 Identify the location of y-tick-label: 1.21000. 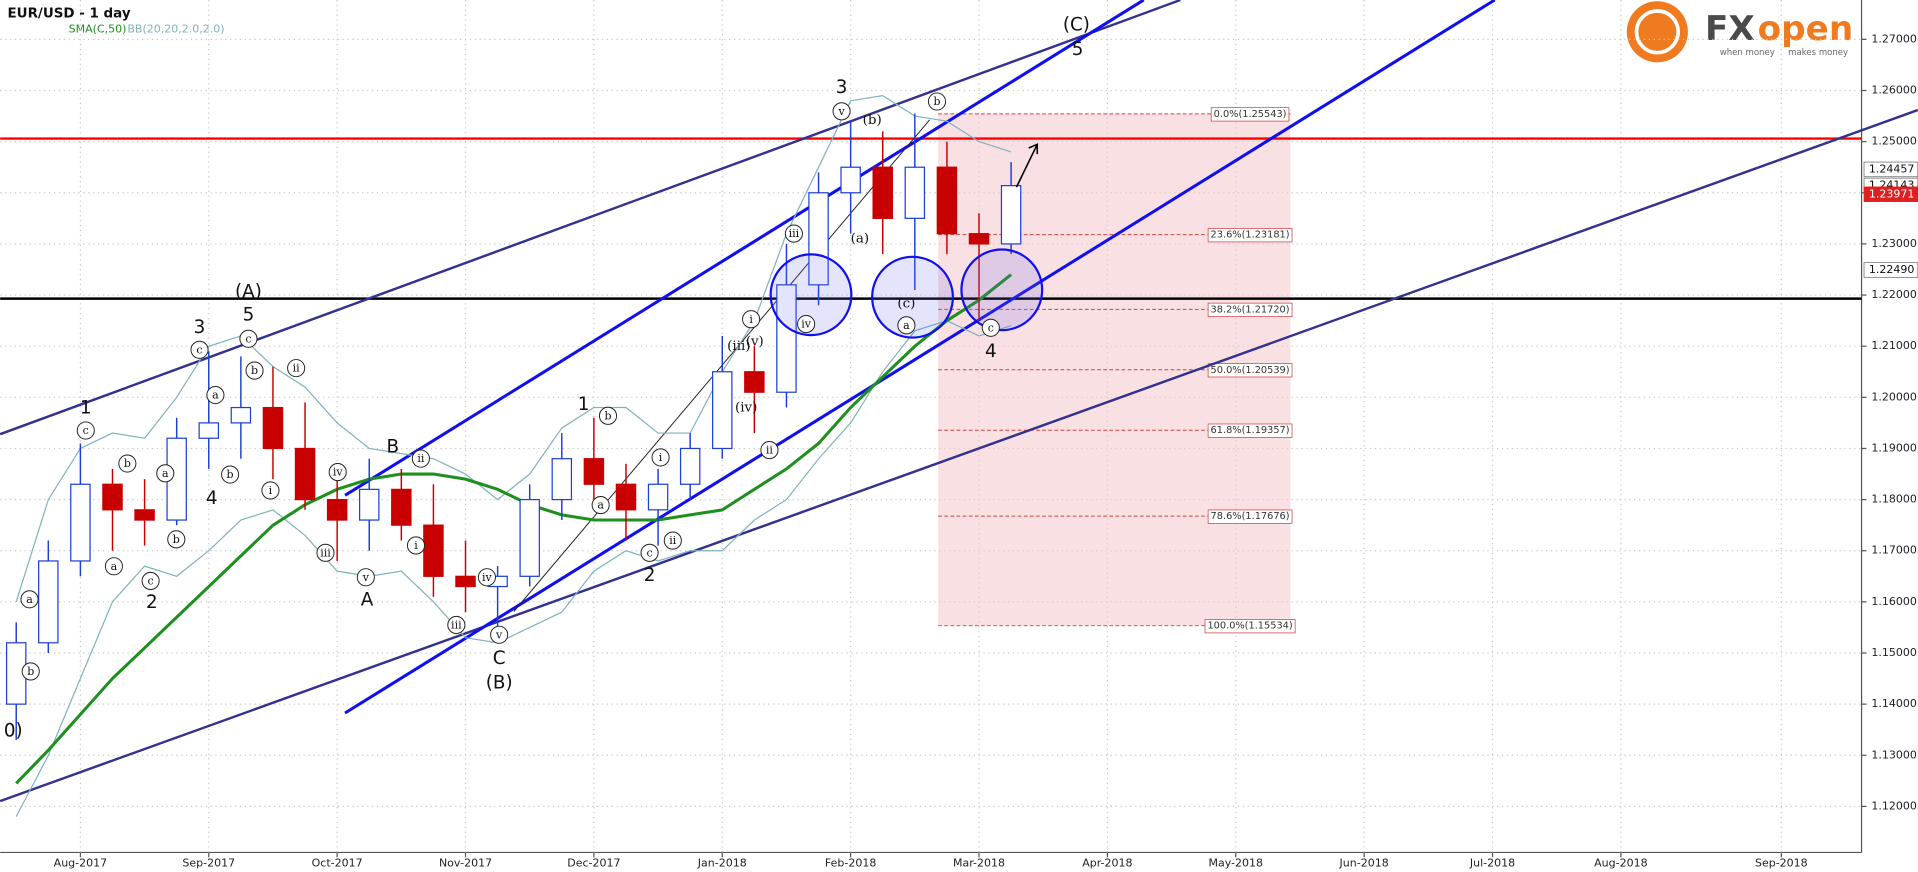
(1894, 345).